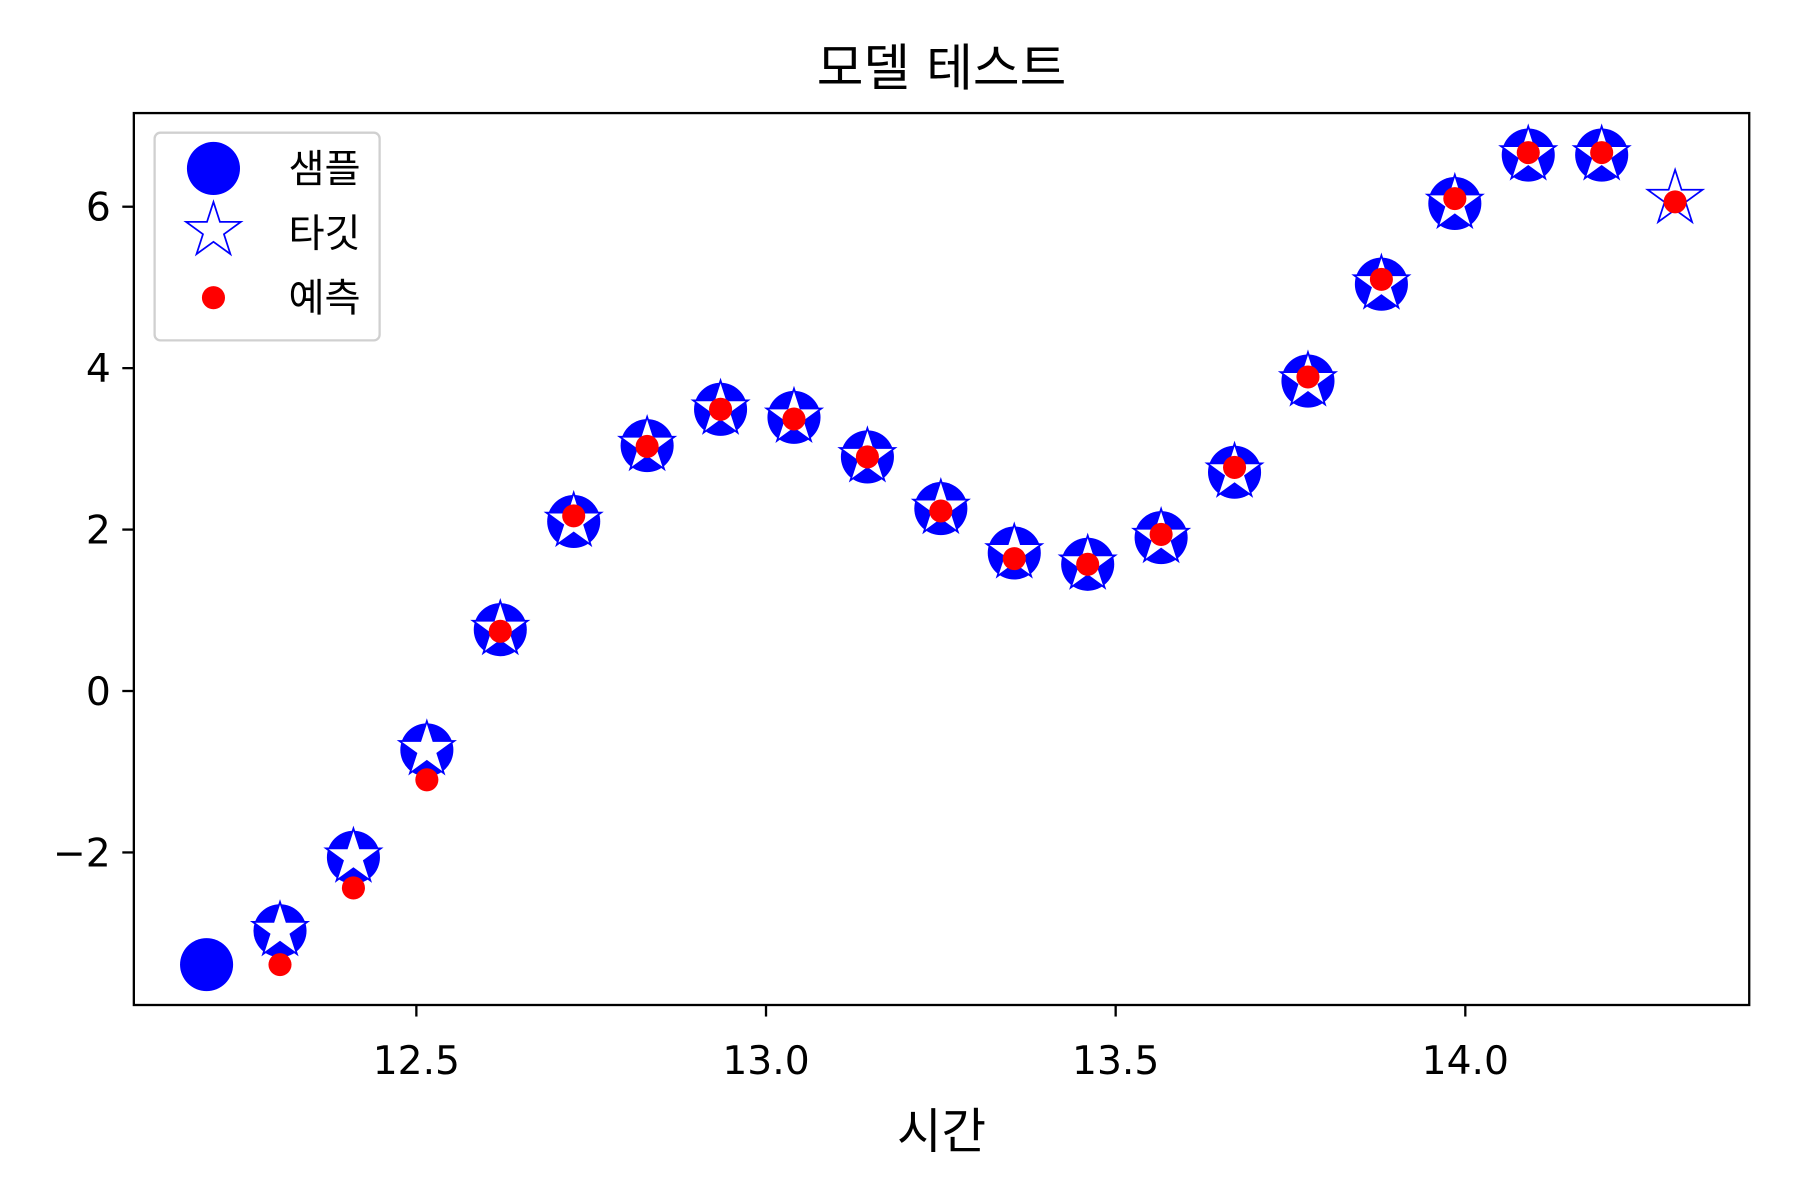 The height and width of the screenshot is (1200, 1800). What do you see at coordinates (765, 1061) in the screenshot?
I see `x-tick-label: 13.0` at bounding box center [765, 1061].